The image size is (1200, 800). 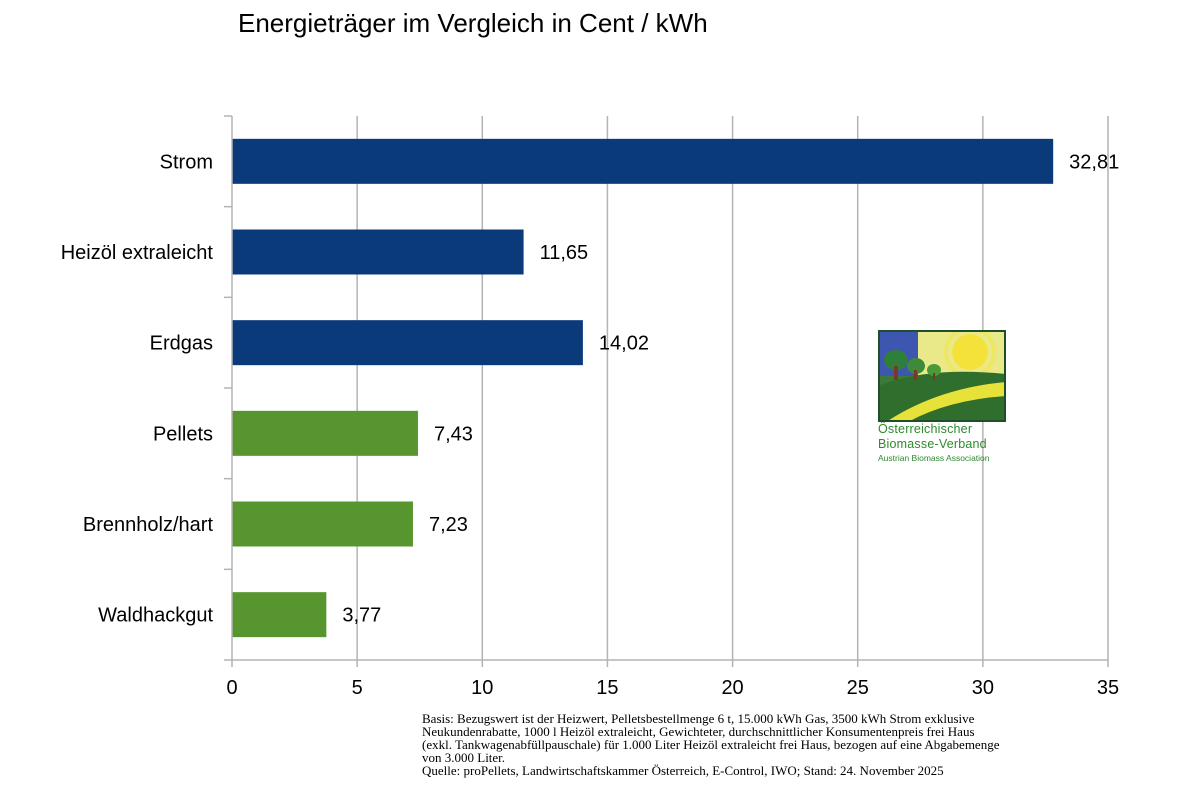 I want to click on x-tick-label: 5, so click(x=357, y=688).